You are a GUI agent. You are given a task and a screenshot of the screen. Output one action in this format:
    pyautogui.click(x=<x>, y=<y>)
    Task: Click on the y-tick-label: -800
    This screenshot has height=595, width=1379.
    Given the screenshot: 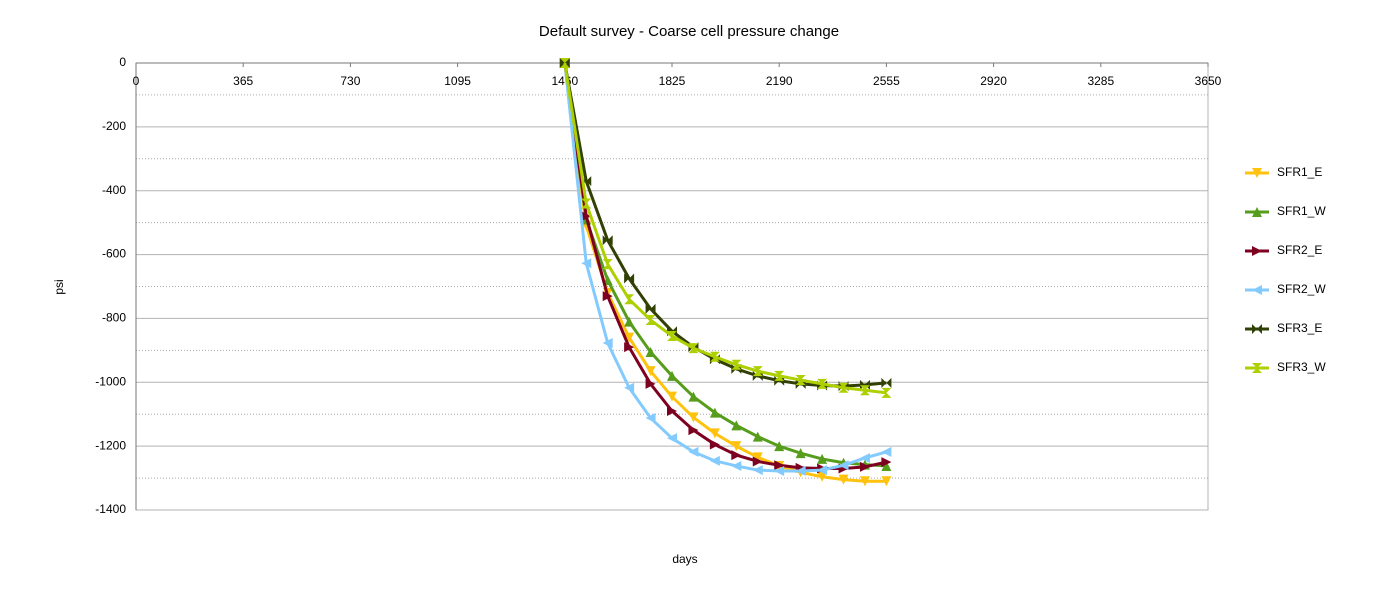 What is the action you would take?
    pyautogui.click(x=114, y=318)
    